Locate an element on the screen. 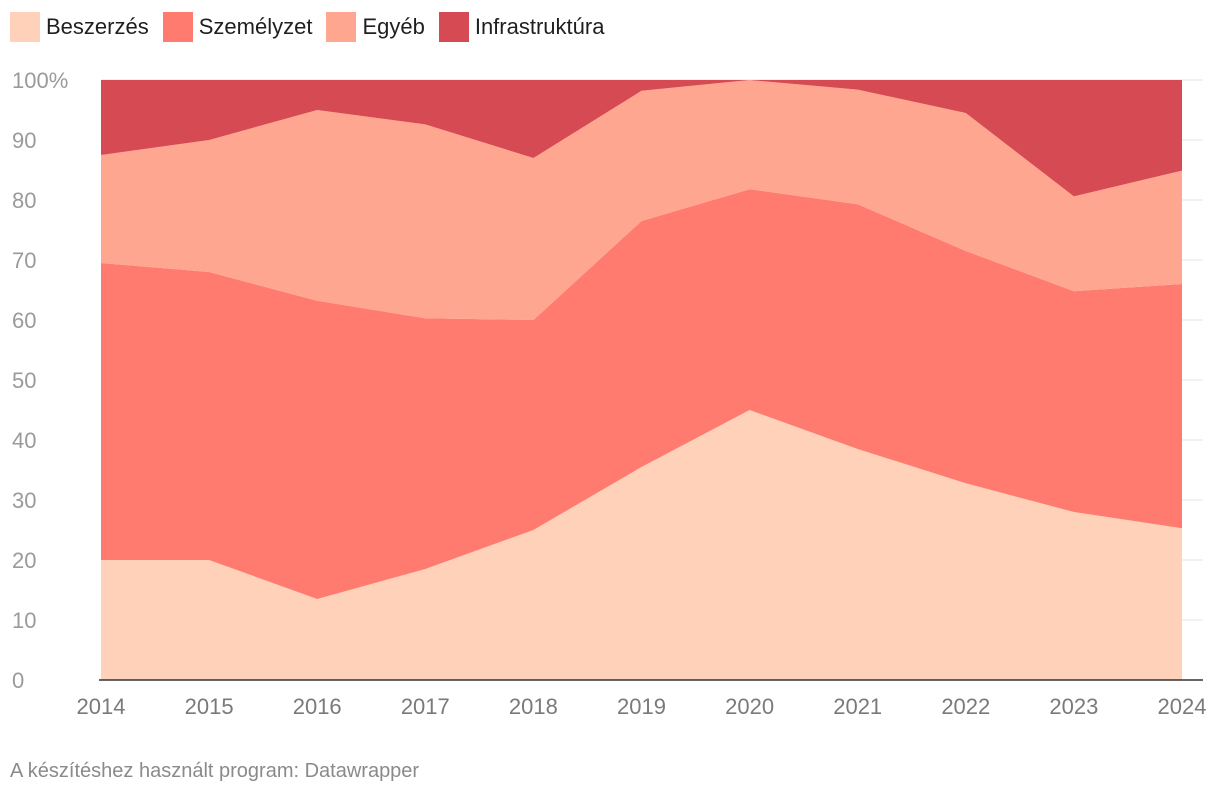  y-tick-label: 0 is located at coordinates (18, 680).